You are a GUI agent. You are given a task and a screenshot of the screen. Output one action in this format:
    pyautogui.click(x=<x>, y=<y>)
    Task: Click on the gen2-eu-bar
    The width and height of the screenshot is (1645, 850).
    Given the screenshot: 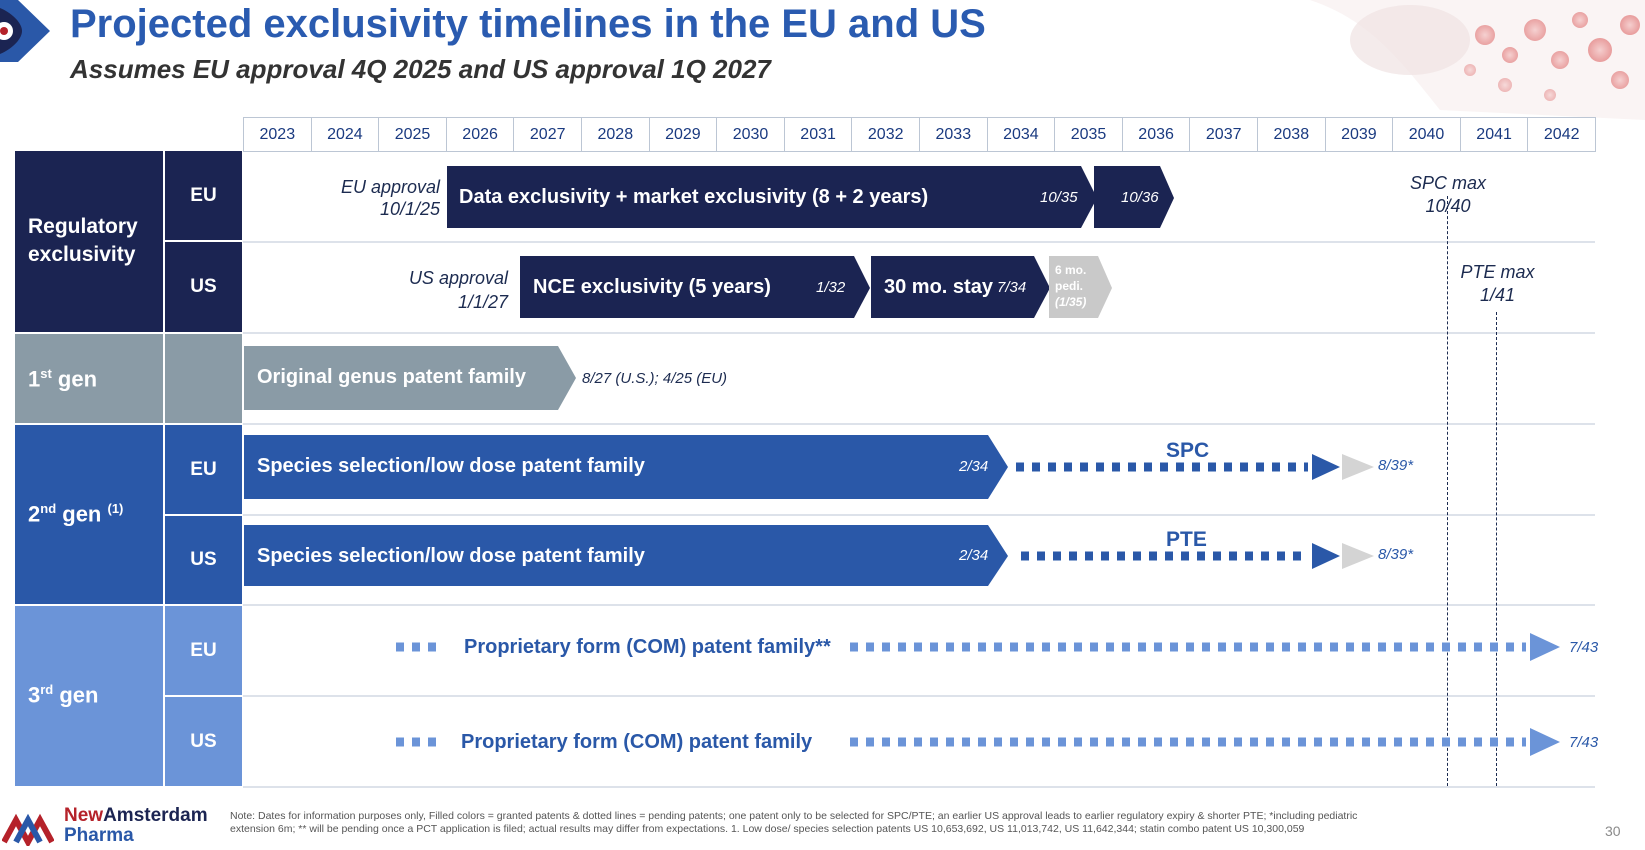 What is the action you would take?
    pyautogui.click(x=626, y=467)
    